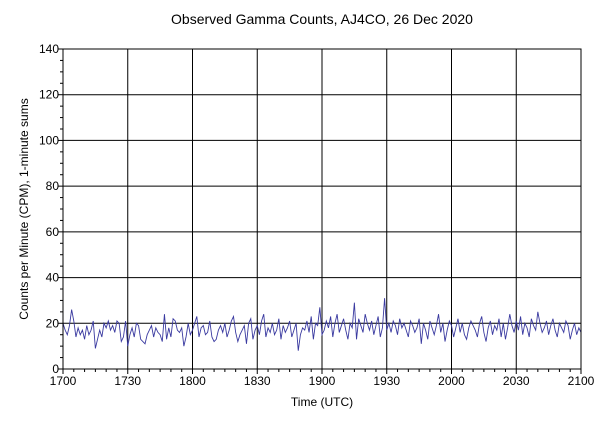 Image resolution: width=600 pixels, height=428 pixels. I want to click on y-tick-label: 100, so click(49, 140).